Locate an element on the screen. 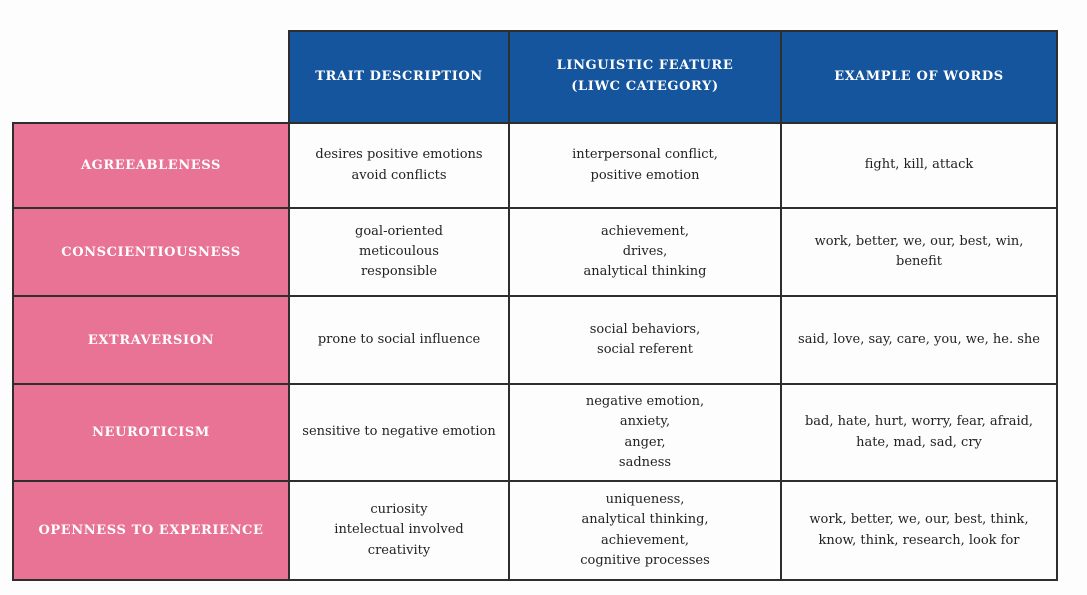  cell-conscientiousness-linguistic-feature: achievement, drives, analytical thinking is located at coordinates (645, 252).